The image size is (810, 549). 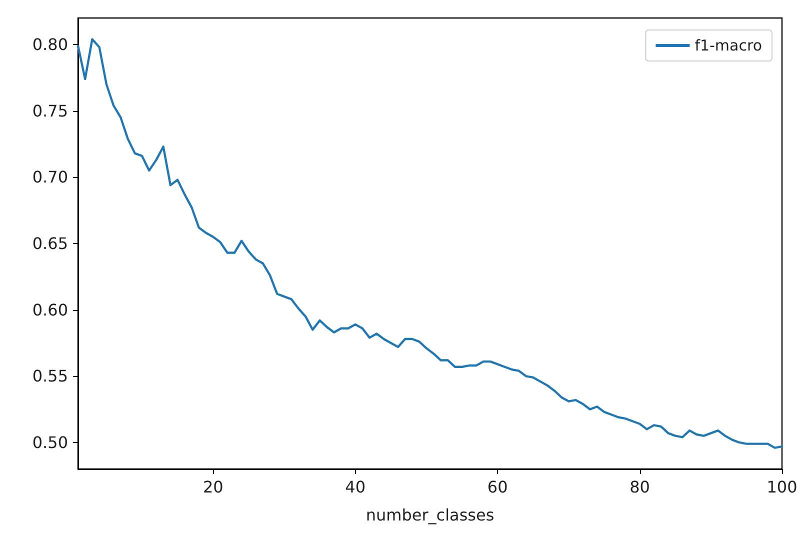 I want to click on x-tick-label: 100, so click(x=782, y=487).